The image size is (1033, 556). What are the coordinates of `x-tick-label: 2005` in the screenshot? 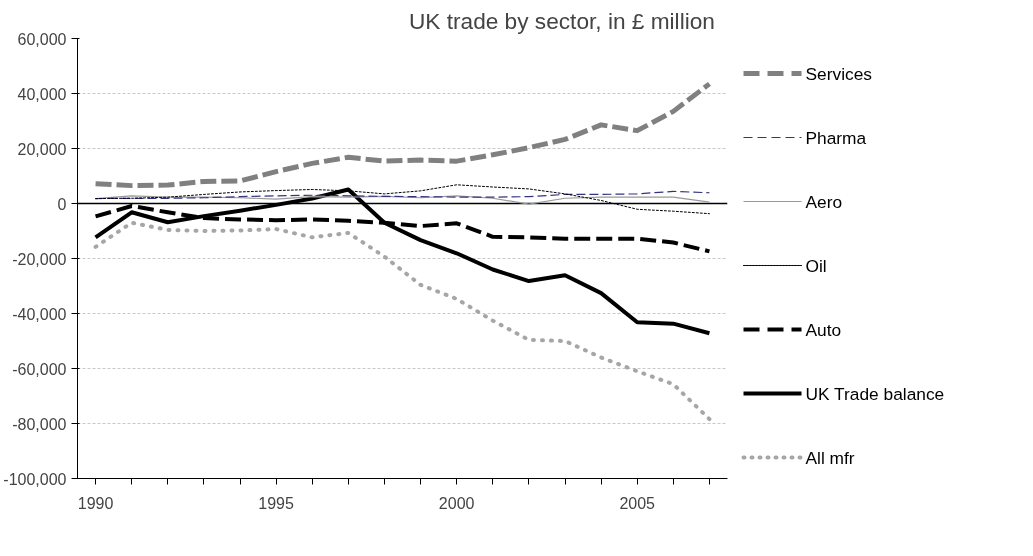 It's located at (637, 503).